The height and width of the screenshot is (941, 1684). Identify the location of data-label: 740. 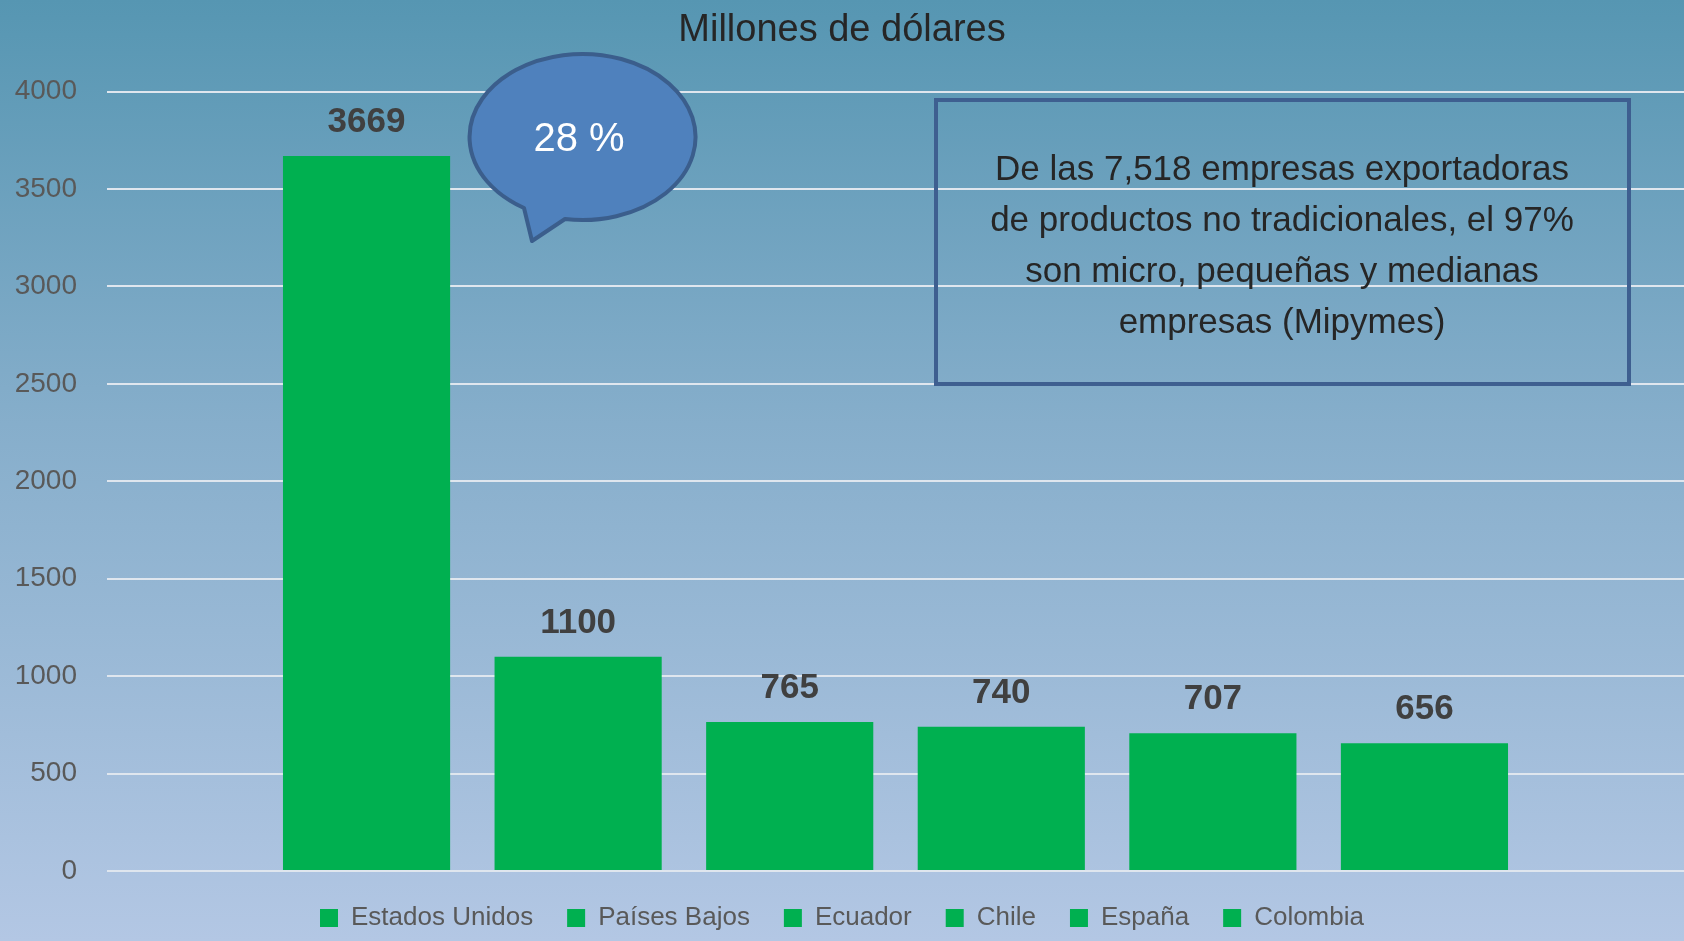
(1001, 690).